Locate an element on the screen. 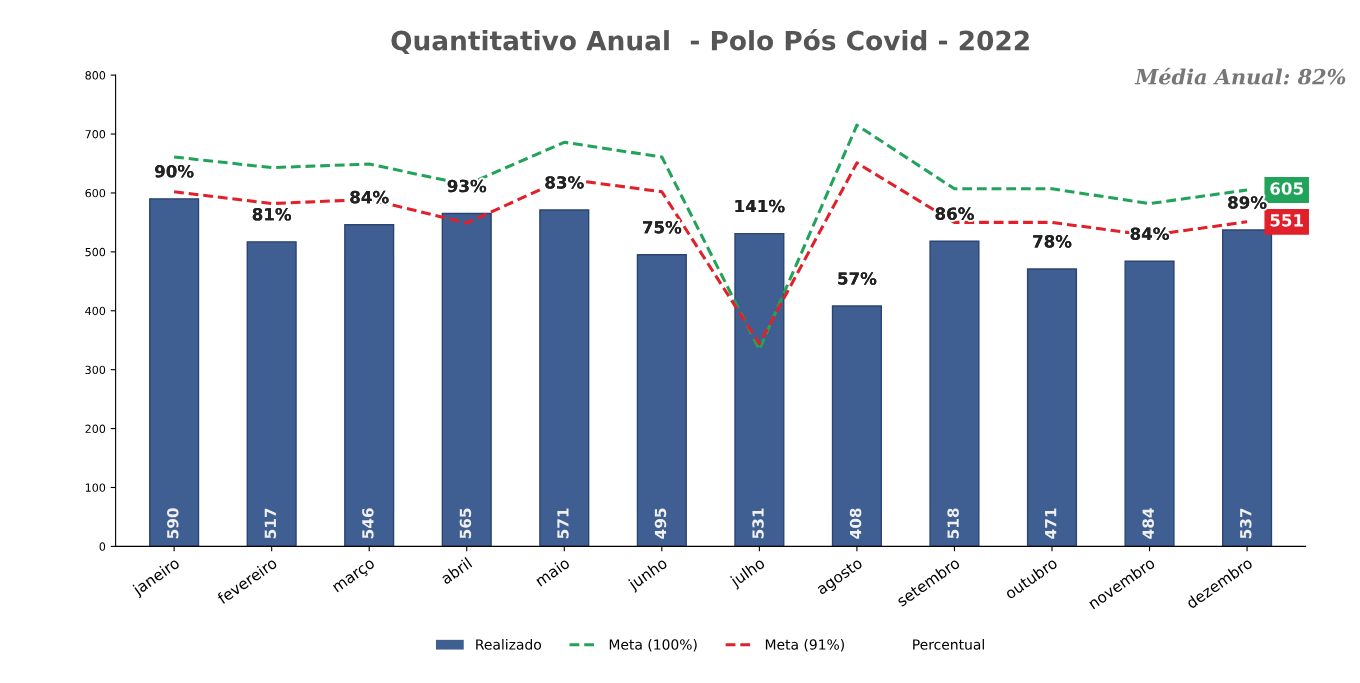 This screenshot has height=683, width=1360. annotation: 75% is located at coordinates (662, 227).